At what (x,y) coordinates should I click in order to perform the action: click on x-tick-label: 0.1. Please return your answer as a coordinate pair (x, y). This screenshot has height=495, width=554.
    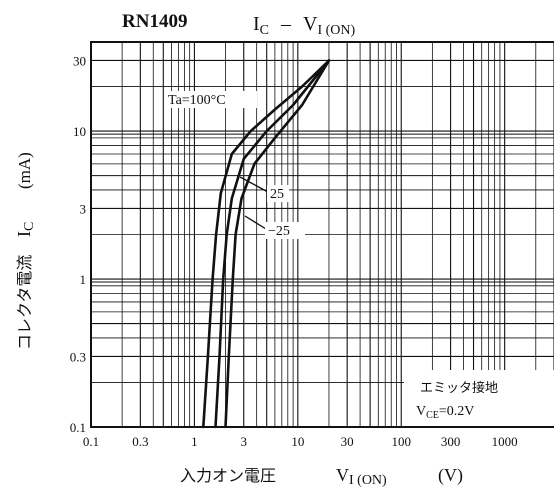
    Looking at the image, I should click on (91, 441).